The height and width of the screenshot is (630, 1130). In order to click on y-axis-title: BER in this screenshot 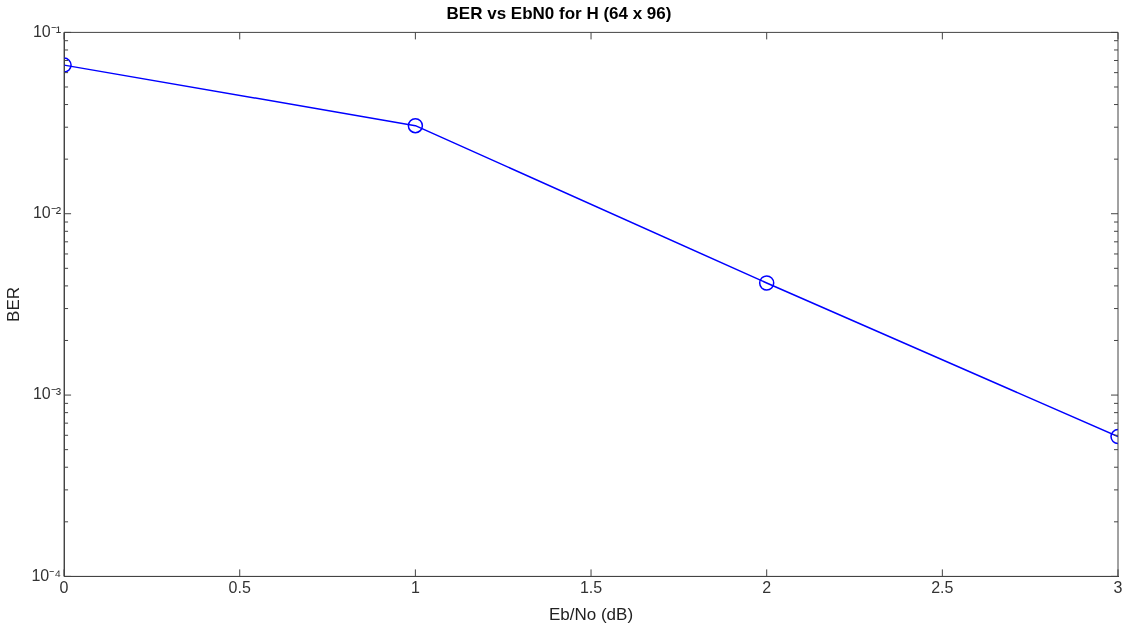, I will do `click(13, 304)`.